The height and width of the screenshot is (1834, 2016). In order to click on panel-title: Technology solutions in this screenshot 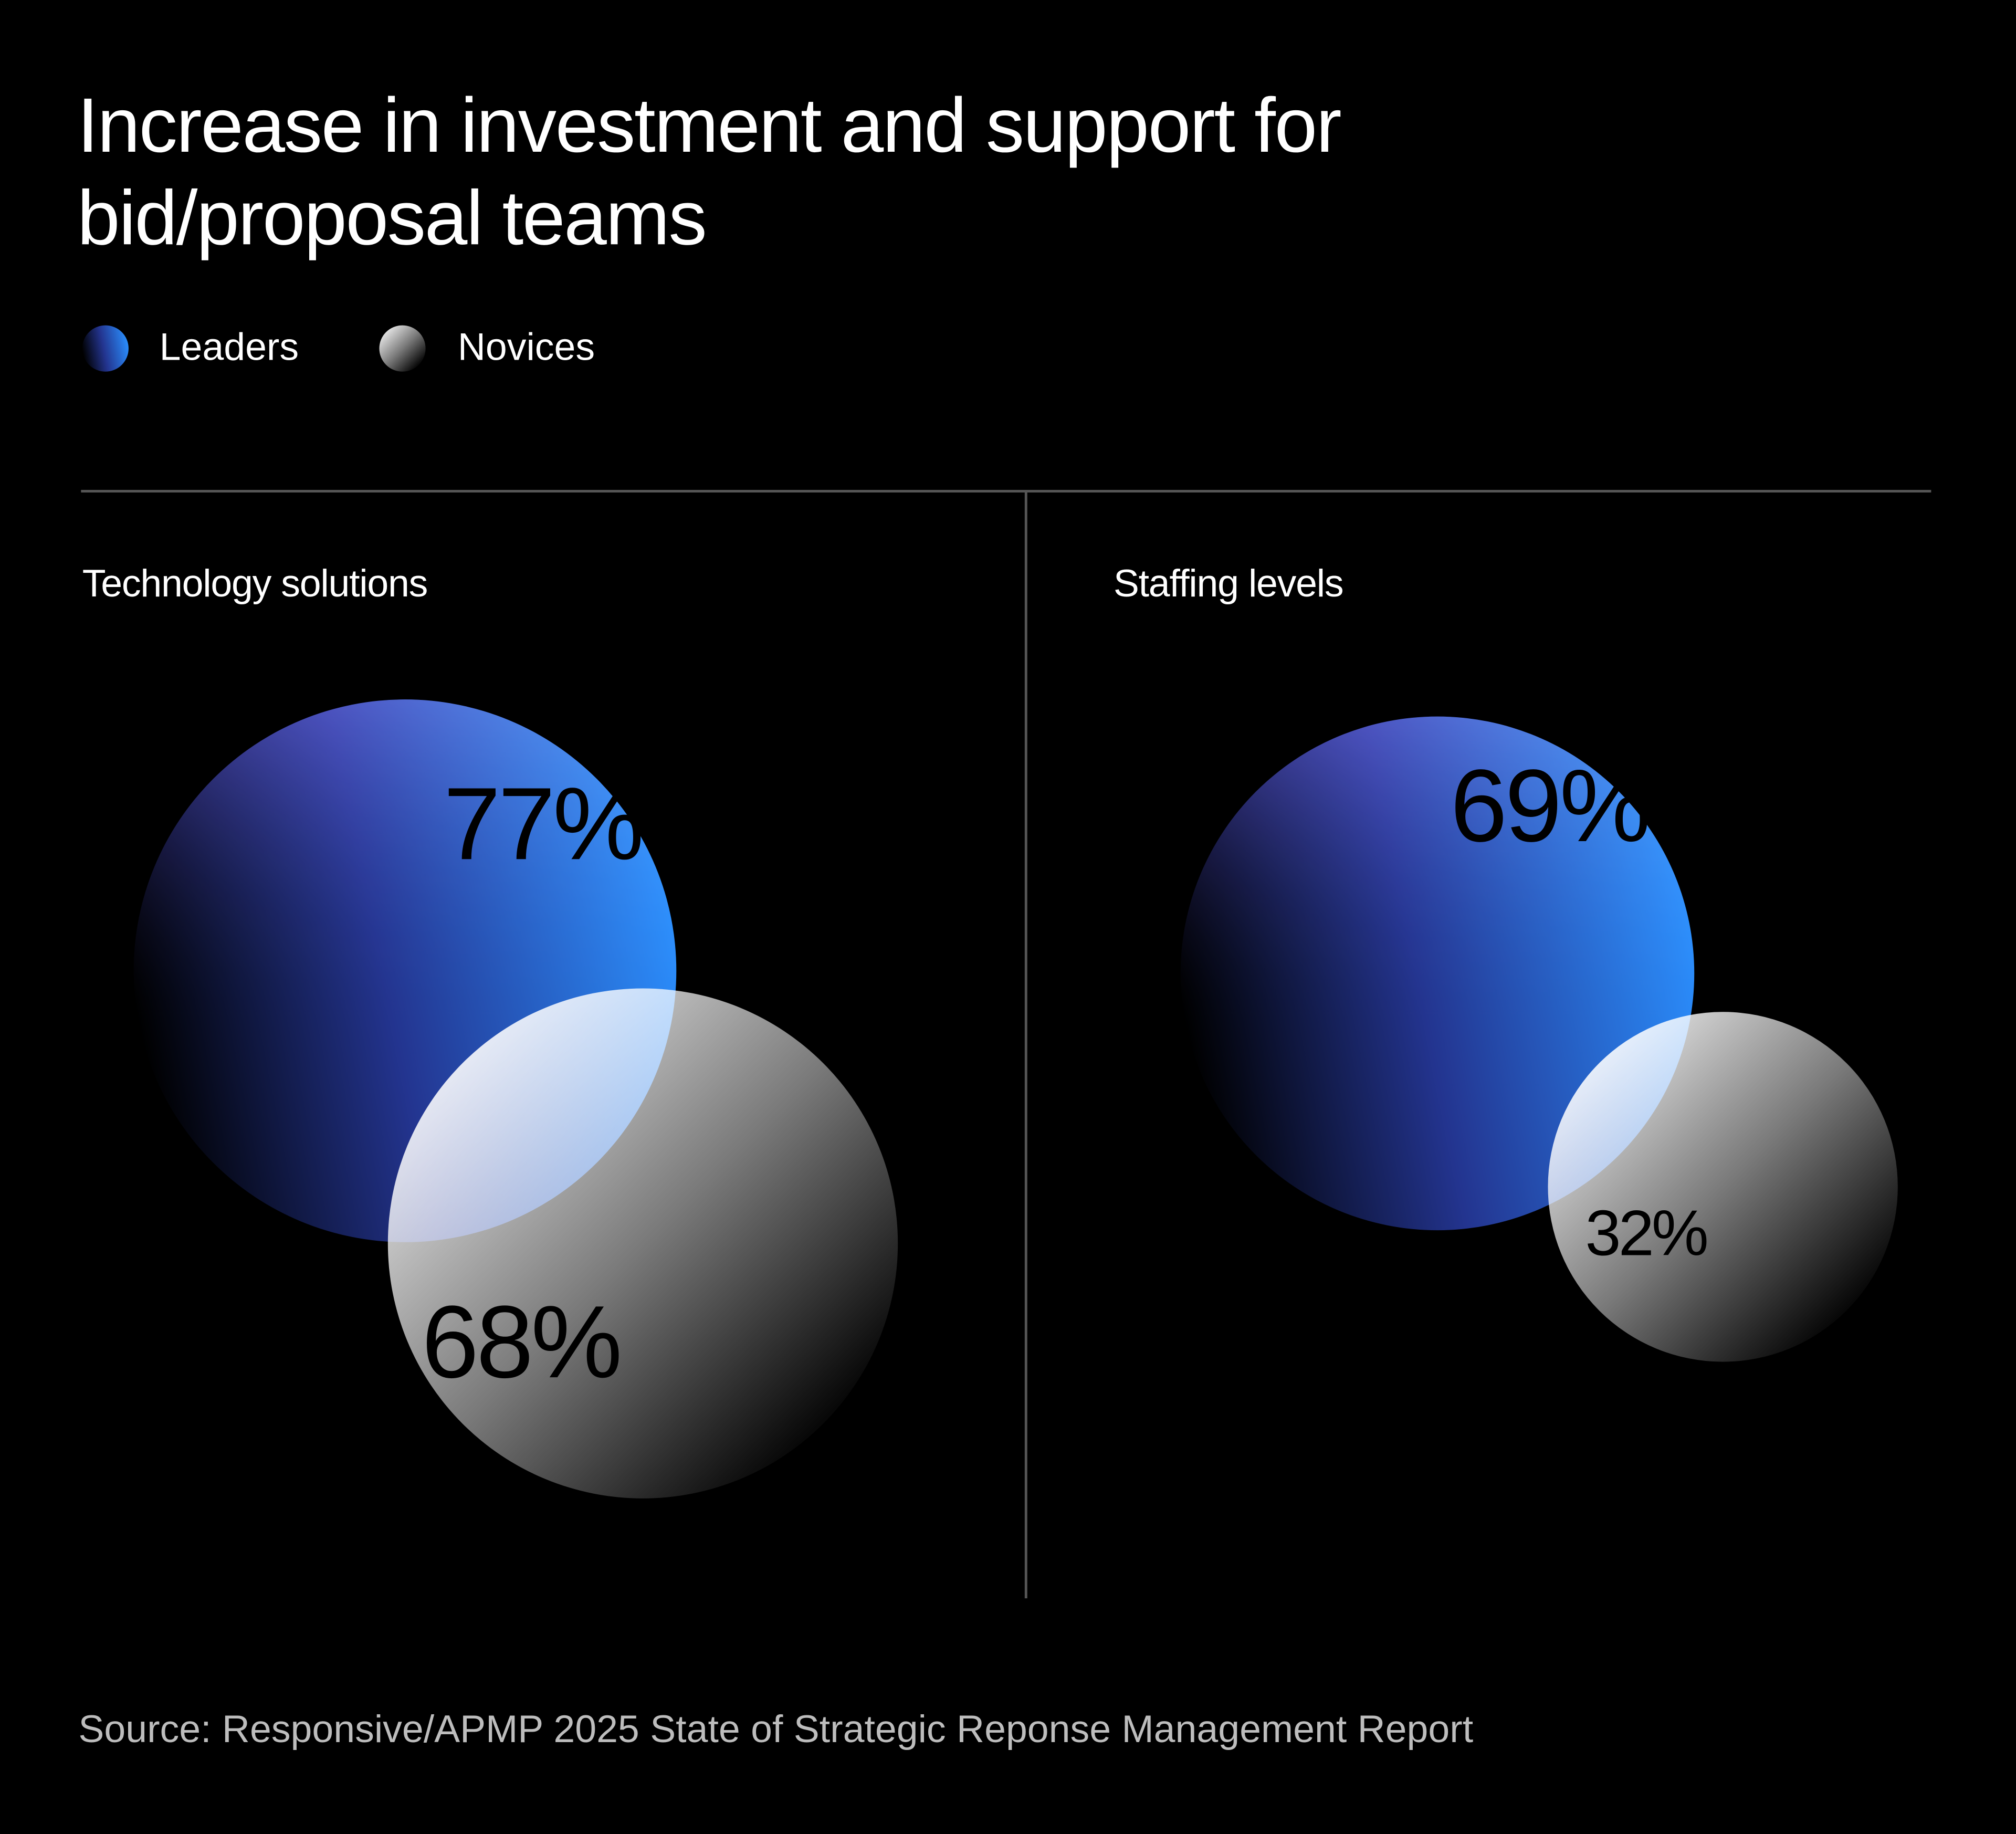, I will do `click(254, 583)`.